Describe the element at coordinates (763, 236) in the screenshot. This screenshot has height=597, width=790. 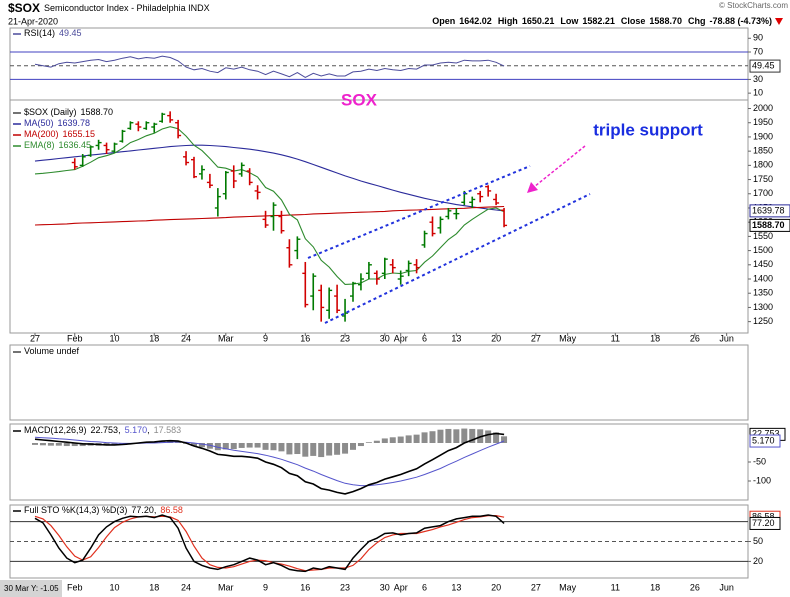
I see `y-tick-label: 1550` at that location.